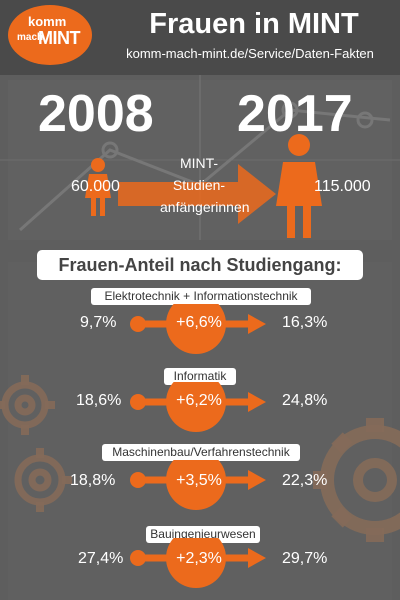  I want to click on percent-after: 24,8%, so click(305, 400).